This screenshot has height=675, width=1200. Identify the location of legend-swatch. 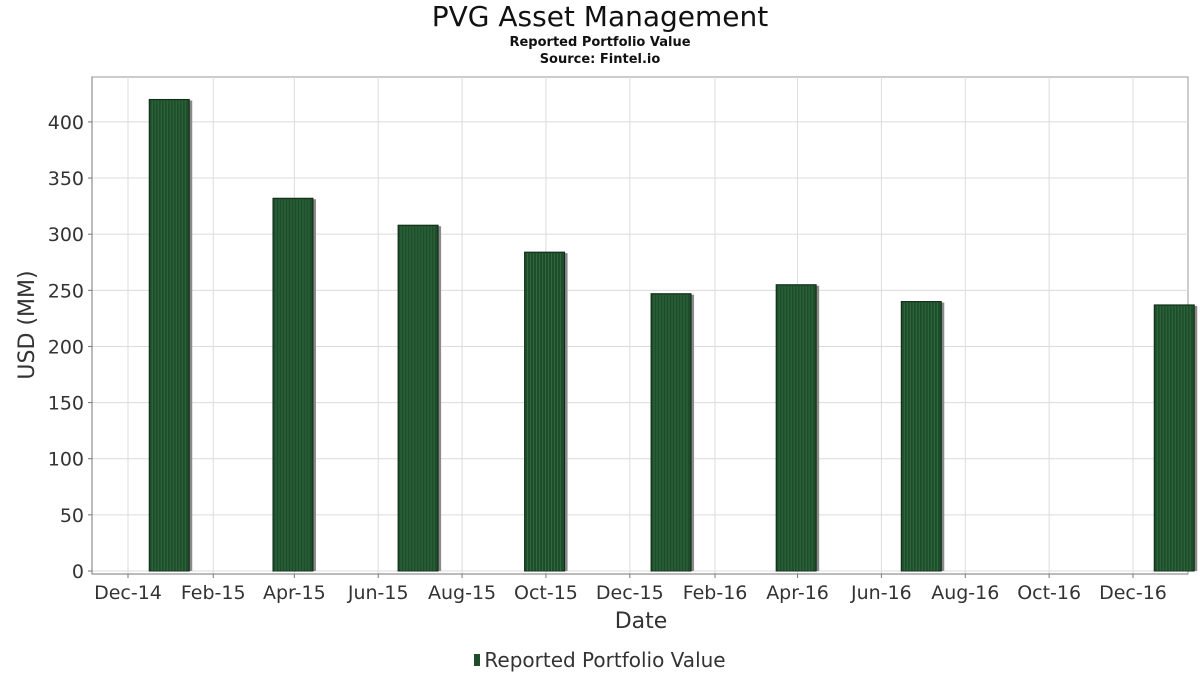
(477, 660).